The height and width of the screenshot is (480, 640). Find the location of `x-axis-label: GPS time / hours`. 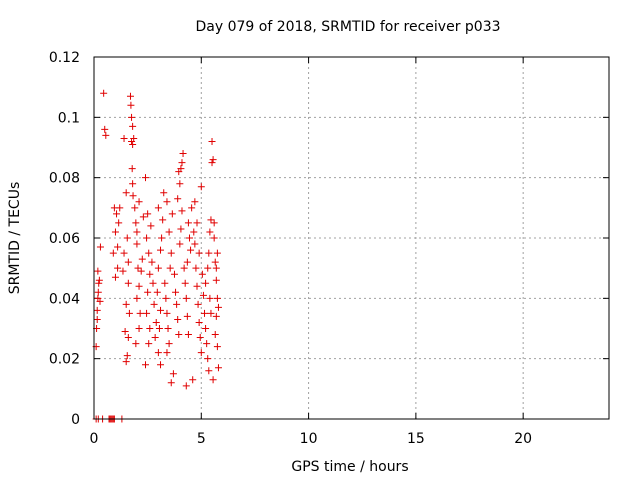

x-axis-label: GPS time / hours is located at coordinates (349, 467).